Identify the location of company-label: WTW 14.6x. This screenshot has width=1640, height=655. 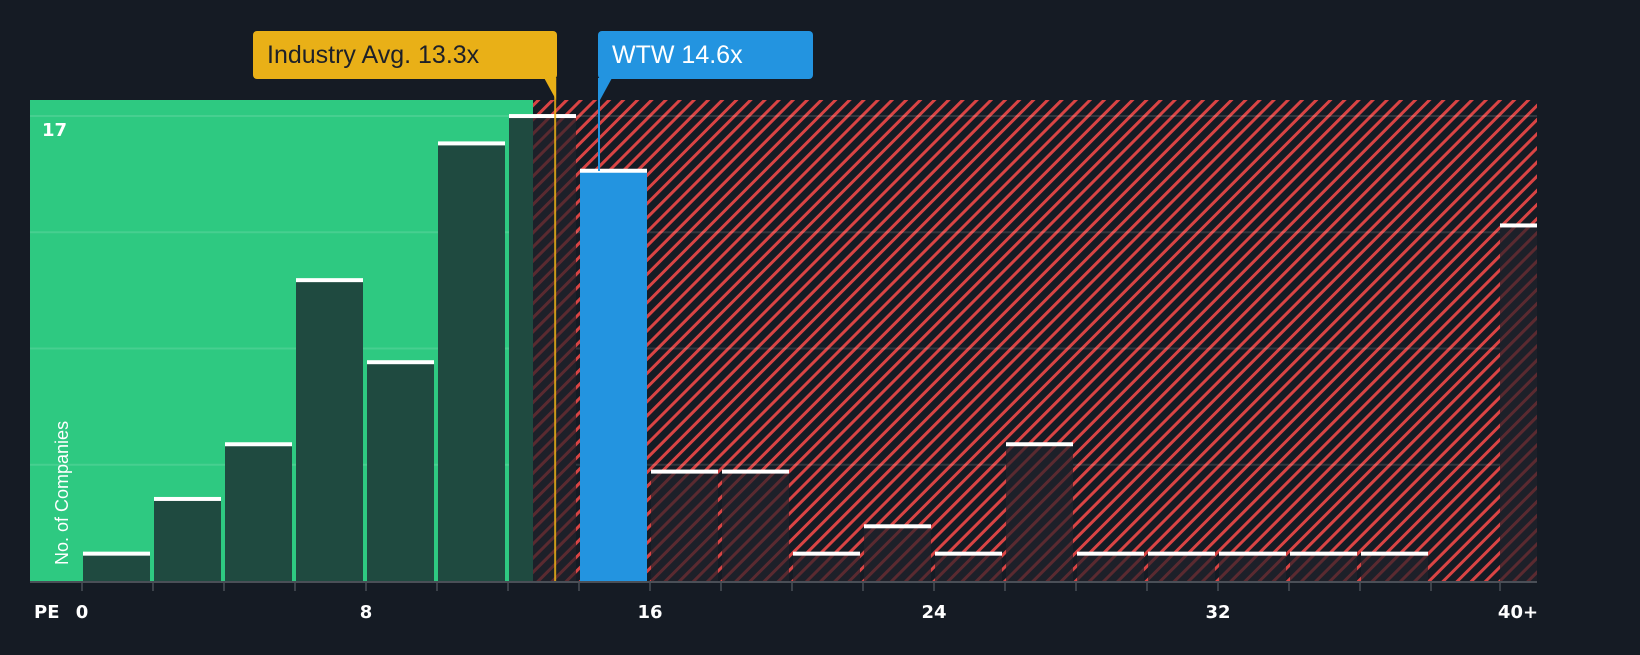
(677, 55).